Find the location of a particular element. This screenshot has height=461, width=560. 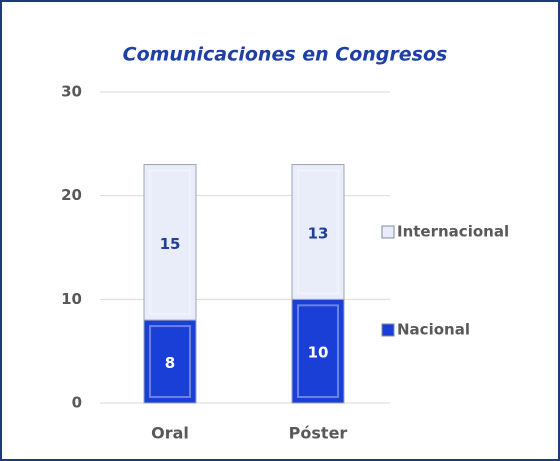

legend-label: Internacional is located at coordinates (453, 232).